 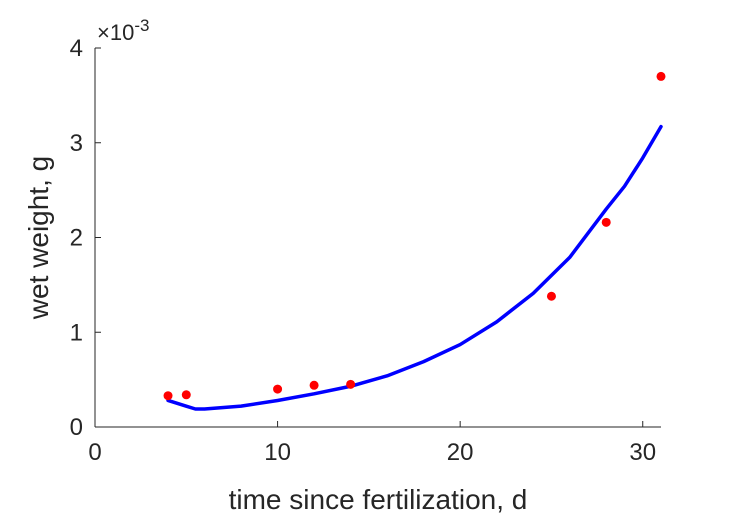 I want to click on x-tick-label: 30, so click(x=642, y=452).